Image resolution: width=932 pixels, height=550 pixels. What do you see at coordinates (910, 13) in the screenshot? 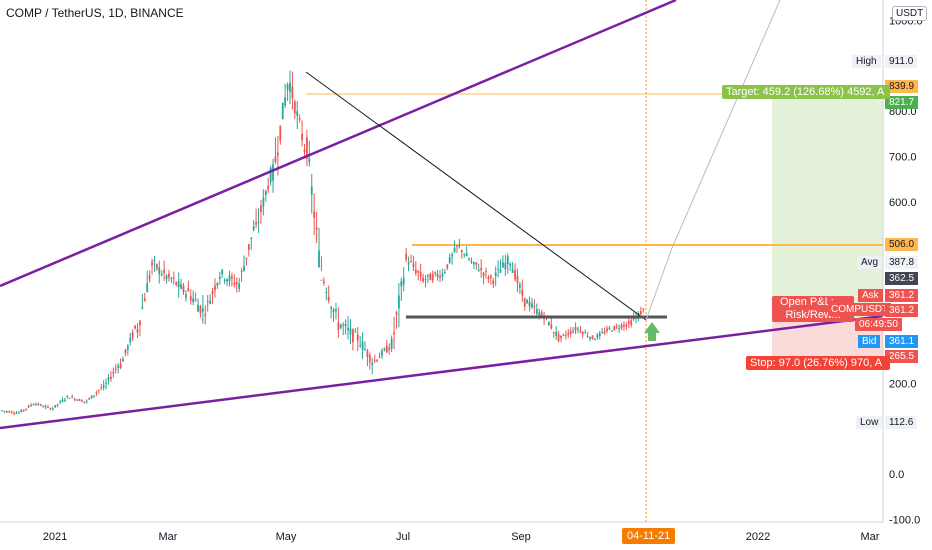
I see `currency-box: USDT` at bounding box center [910, 13].